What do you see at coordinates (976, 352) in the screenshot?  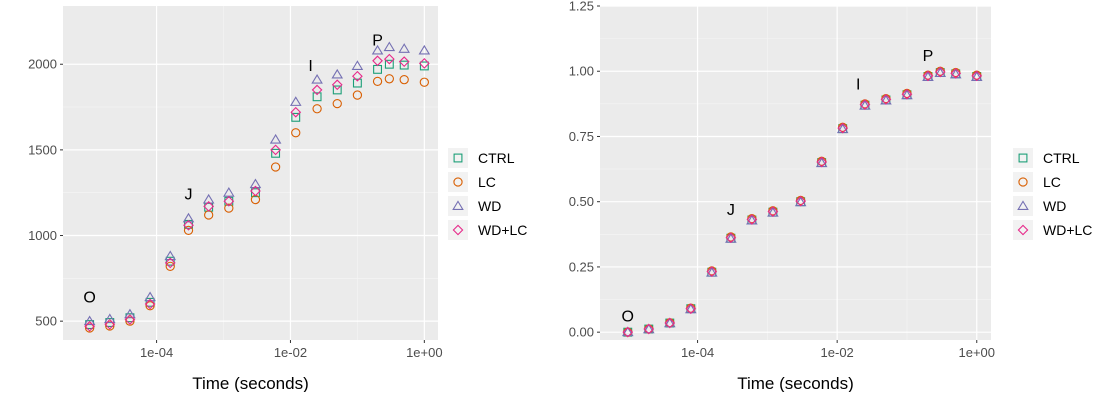 I see `right-x-tick-label: 1e+00` at bounding box center [976, 352].